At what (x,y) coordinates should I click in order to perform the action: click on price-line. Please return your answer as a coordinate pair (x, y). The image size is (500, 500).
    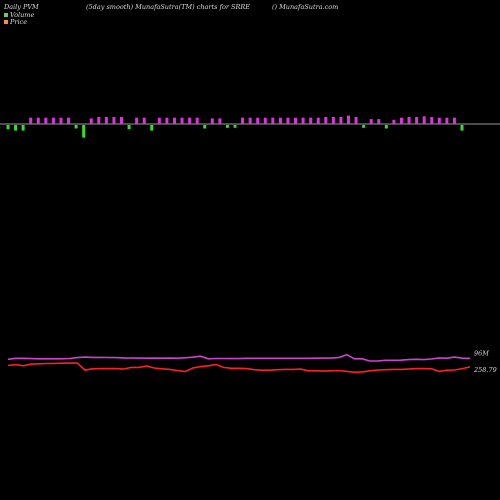
    Looking at the image, I should click on (239, 368).